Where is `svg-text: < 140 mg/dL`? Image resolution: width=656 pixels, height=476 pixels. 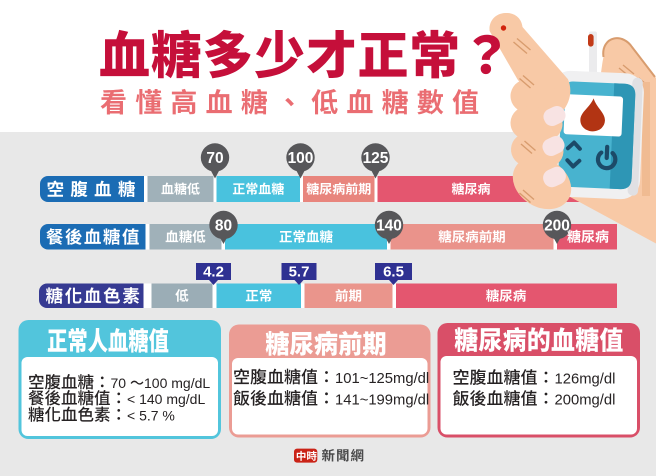 svg-text: < 140 mg/dL is located at coordinates (166, 399).